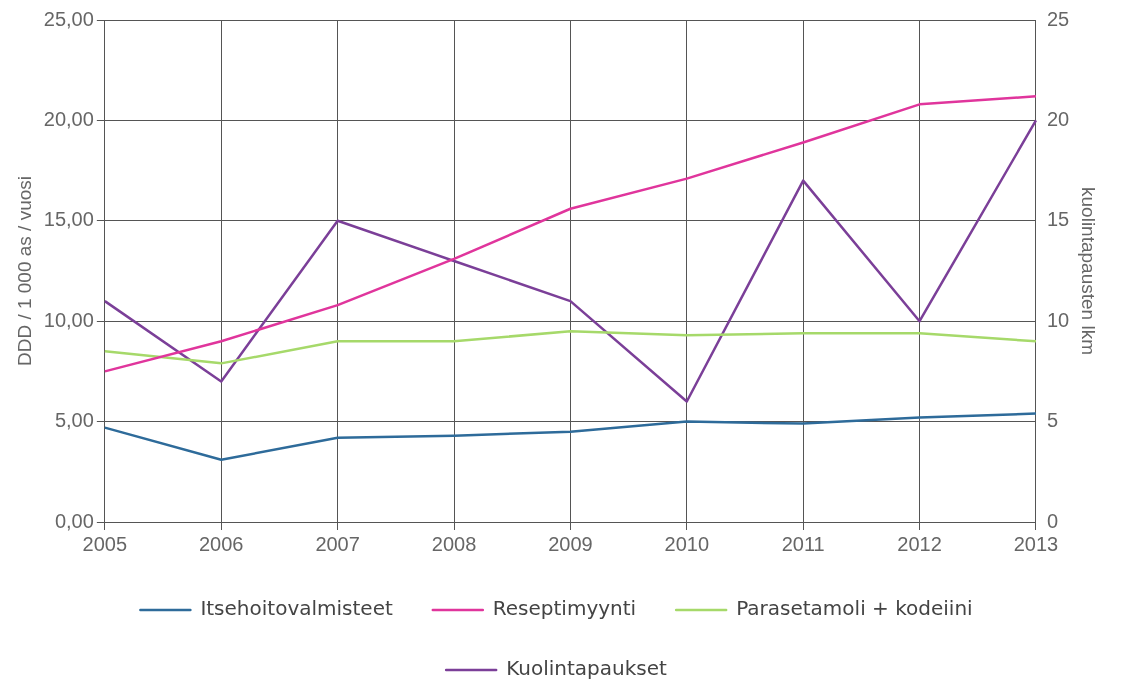 Image resolution: width=1123 pixels, height=700 pixels. I want to click on legend-label: Parasetamoli + kodeiini, so click(854, 608).